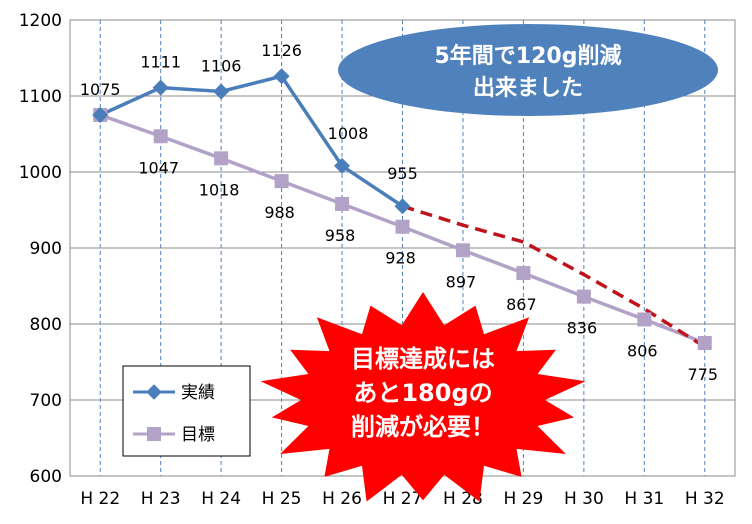 This screenshot has height=524, width=752. Describe the element at coordinates (219, 189) in the screenshot. I see `target-data-label: 1018` at that location.